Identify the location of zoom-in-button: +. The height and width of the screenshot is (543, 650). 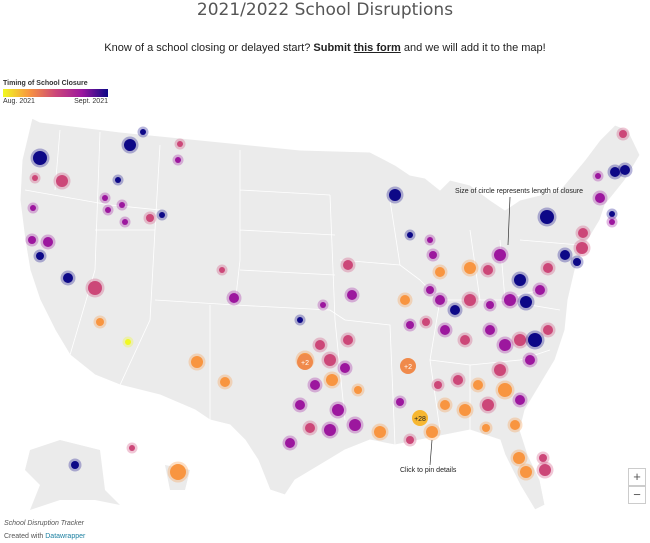
(637, 477).